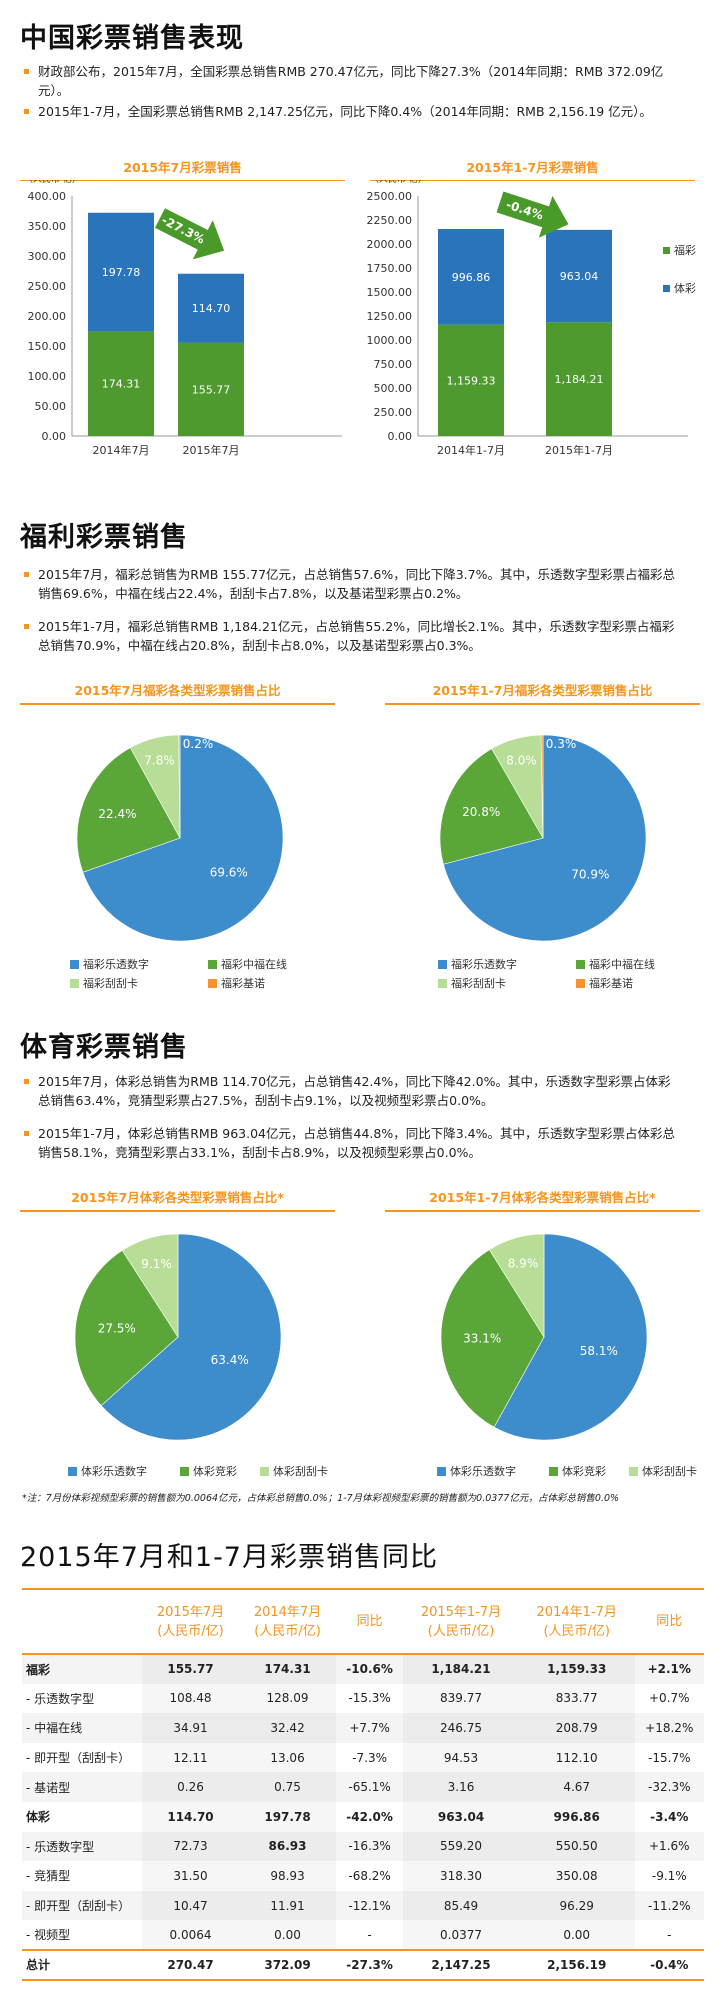 The image size is (723, 2010). I want to click on x-tick-label: 2014年1-7月, so click(471, 450).